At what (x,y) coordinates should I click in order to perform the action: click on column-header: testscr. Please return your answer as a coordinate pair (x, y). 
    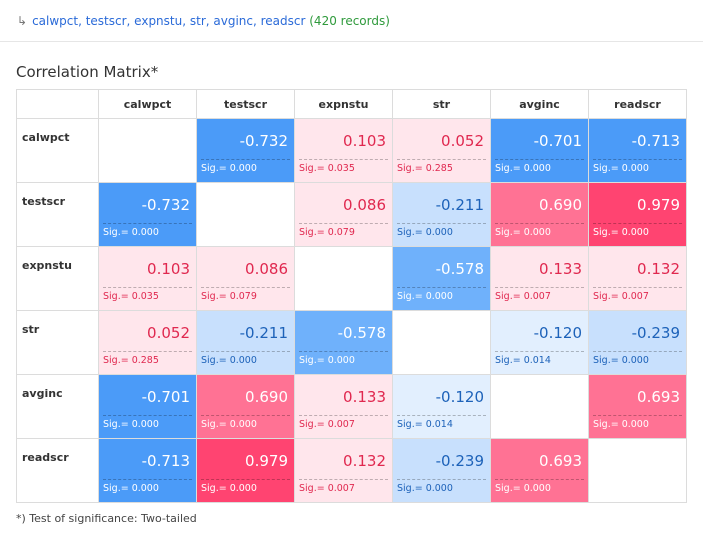
    Looking at the image, I should click on (245, 104).